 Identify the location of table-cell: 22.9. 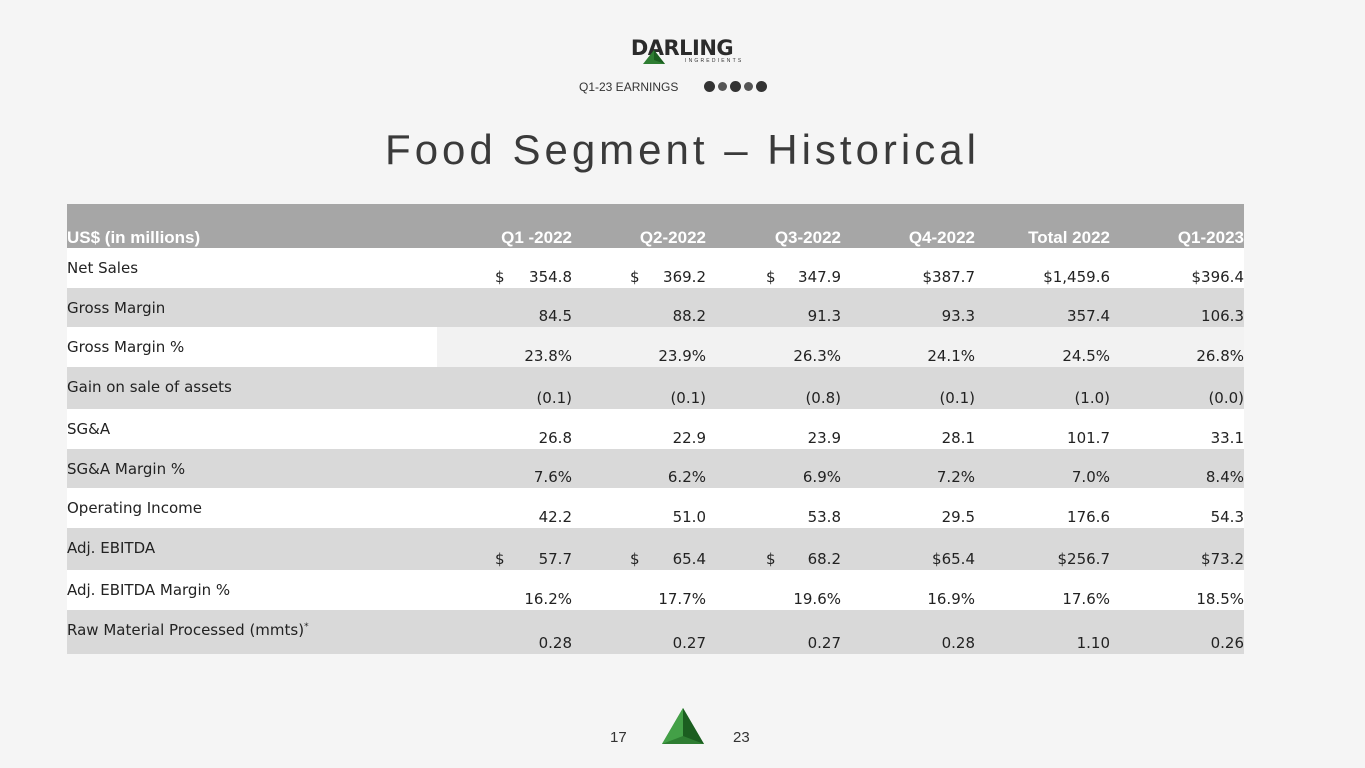
(639, 429).